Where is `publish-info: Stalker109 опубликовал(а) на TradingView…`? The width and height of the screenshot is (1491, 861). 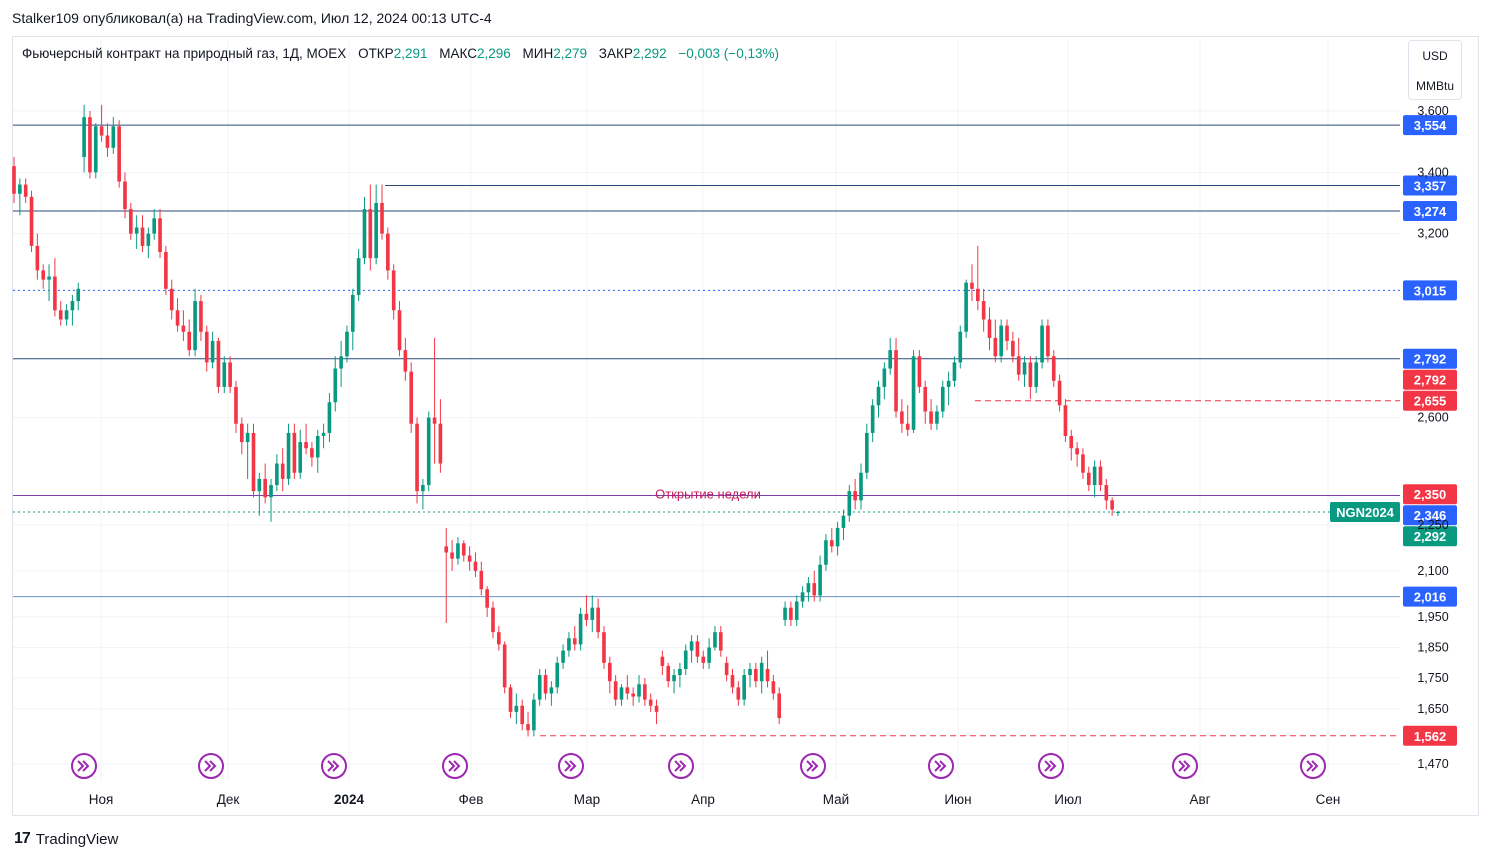 publish-info: Stalker109 опубликовал(а) на TradingView… is located at coordinates (252, 18).